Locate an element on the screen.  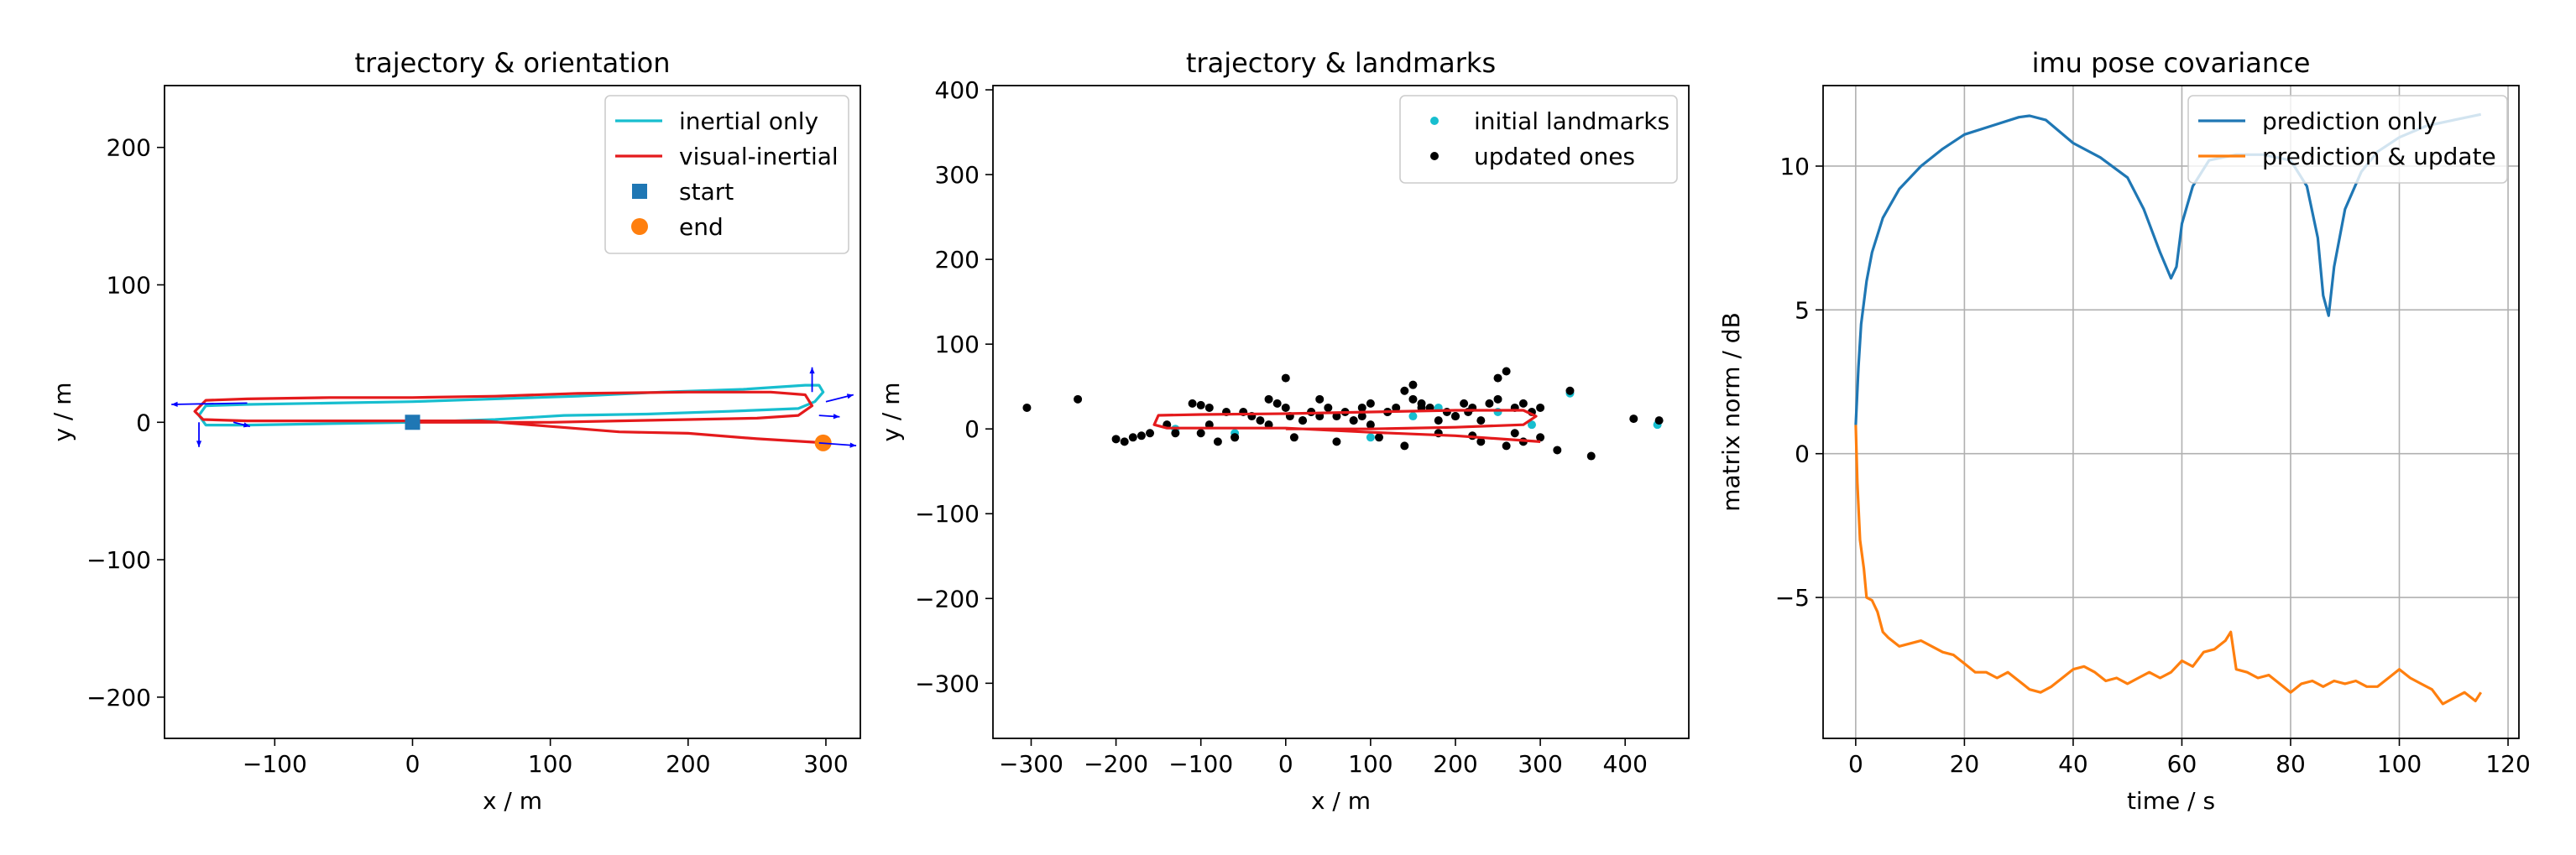
legend: initial landmarks updated ones is located at coordinates (1538, 139).